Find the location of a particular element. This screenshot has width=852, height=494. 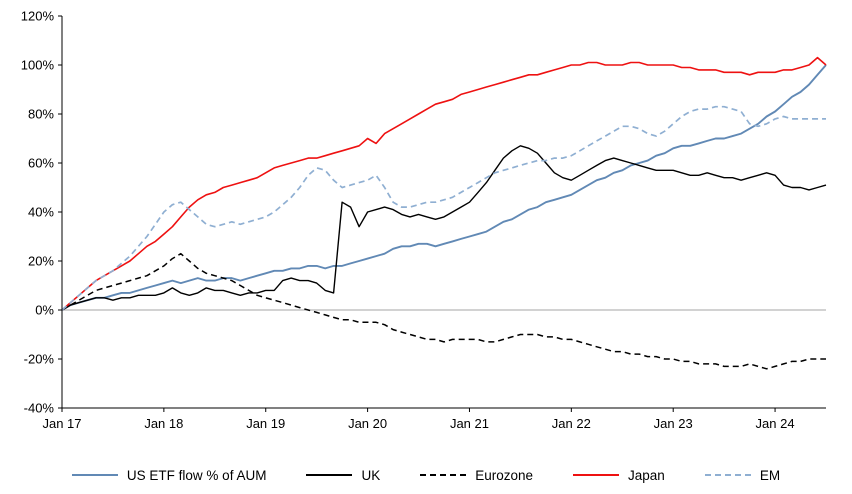

legend-item-us-etf-flow-of-aum: US ETF flow % of AUM is located at coordinates (169, 475).